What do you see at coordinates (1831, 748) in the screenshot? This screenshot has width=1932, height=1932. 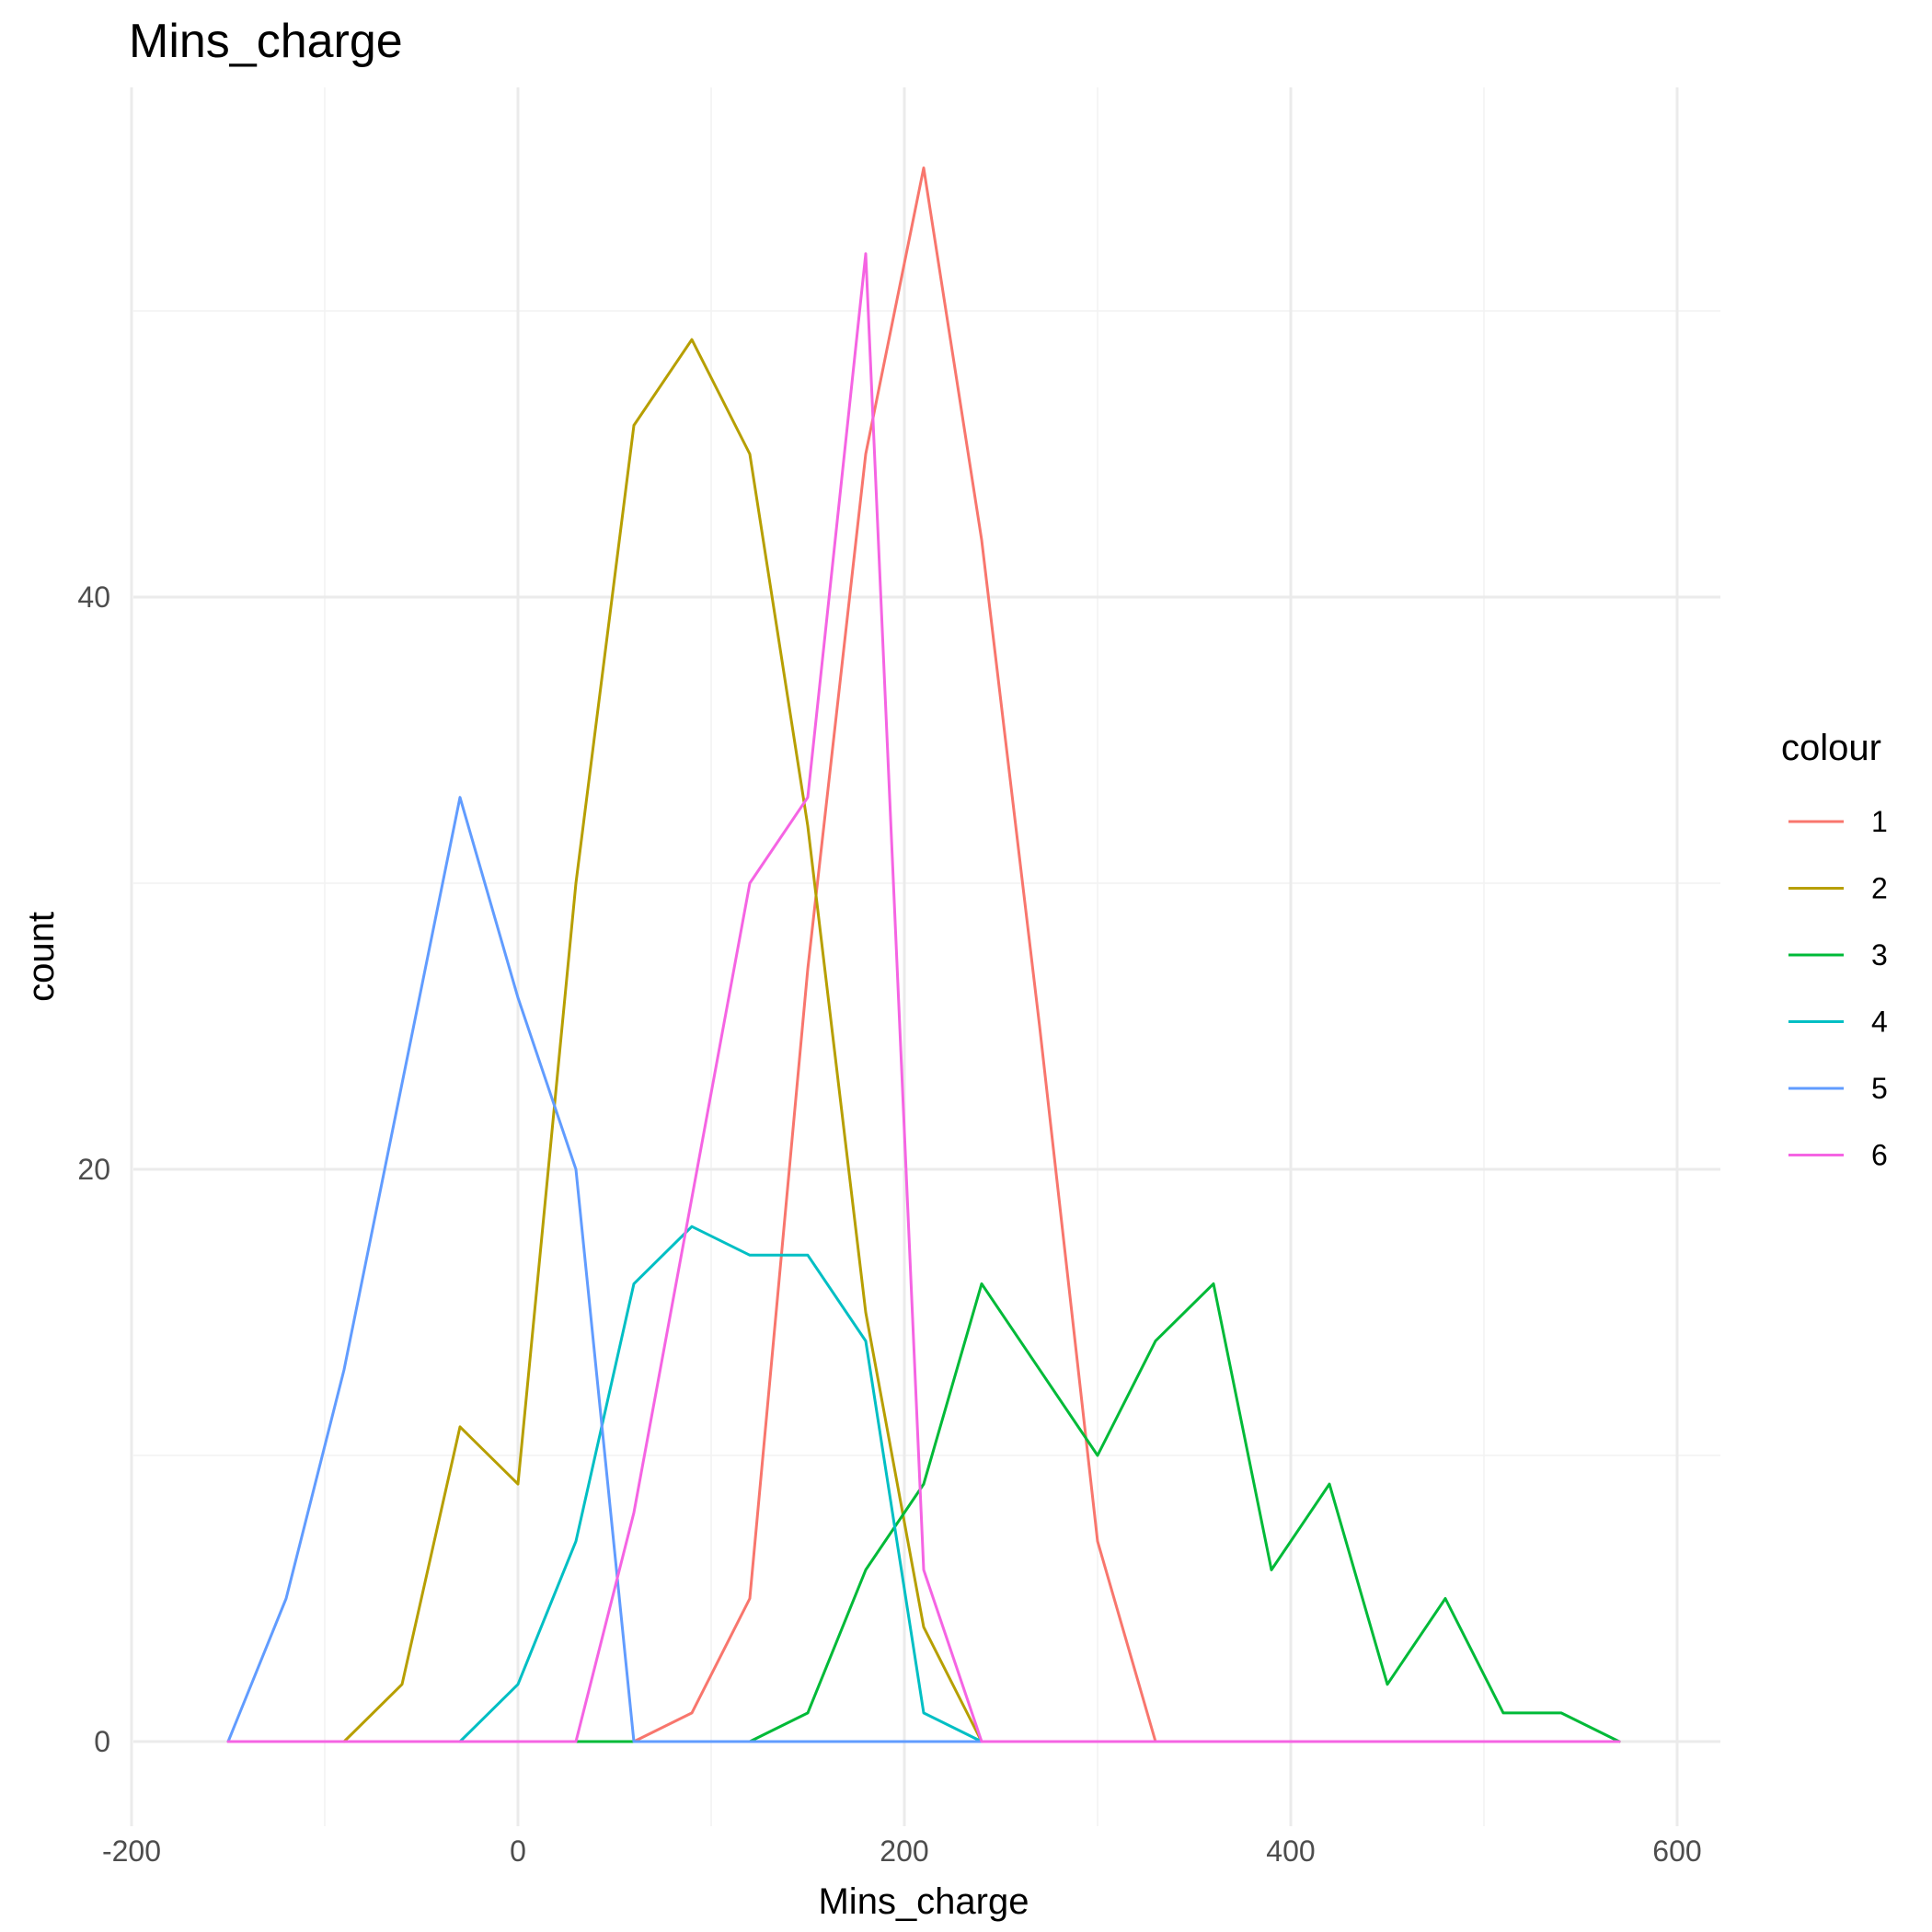 I see `legend-title: colour` at bounding box center [1831, 748].